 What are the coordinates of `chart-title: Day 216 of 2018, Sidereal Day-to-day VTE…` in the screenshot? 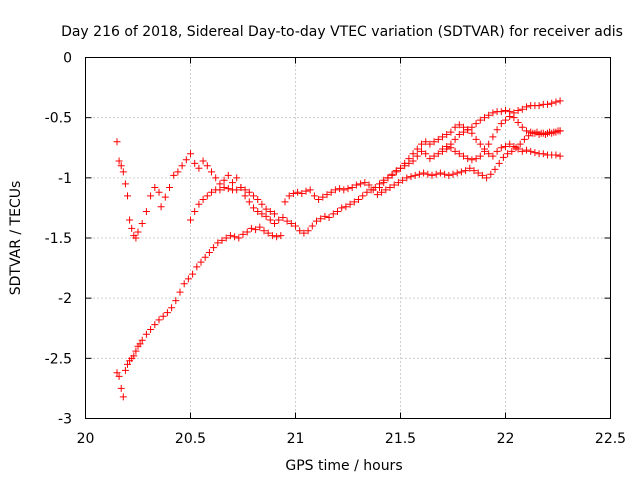 It's located at (342, 32).